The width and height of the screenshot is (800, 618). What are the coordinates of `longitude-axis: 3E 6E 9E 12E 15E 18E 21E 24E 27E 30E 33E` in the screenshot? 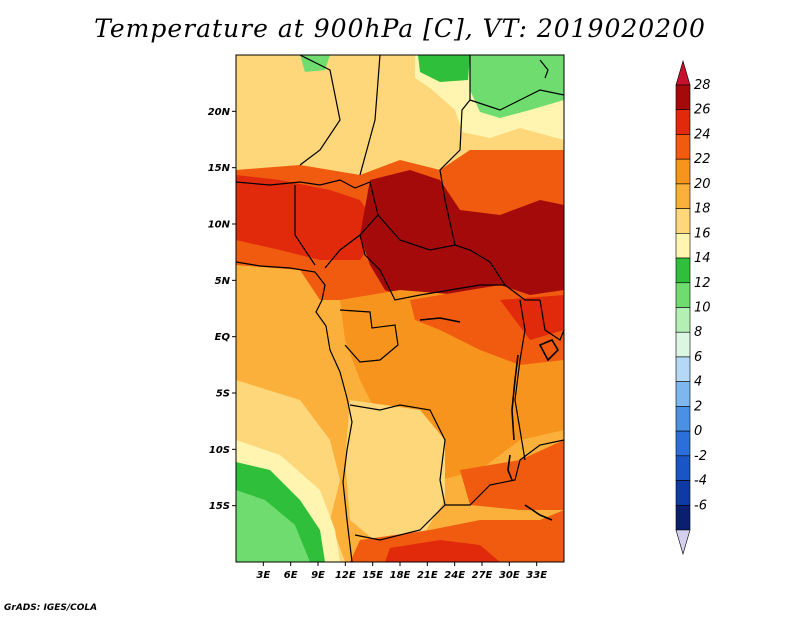 It's located at (401, 571).